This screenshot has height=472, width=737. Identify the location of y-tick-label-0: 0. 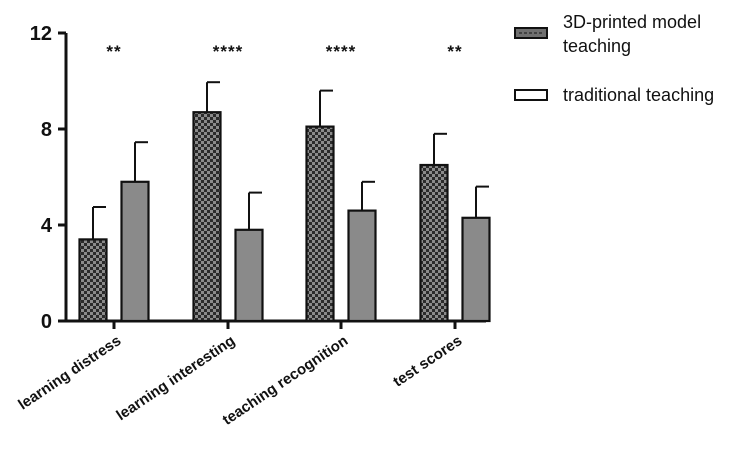
(46, 322).